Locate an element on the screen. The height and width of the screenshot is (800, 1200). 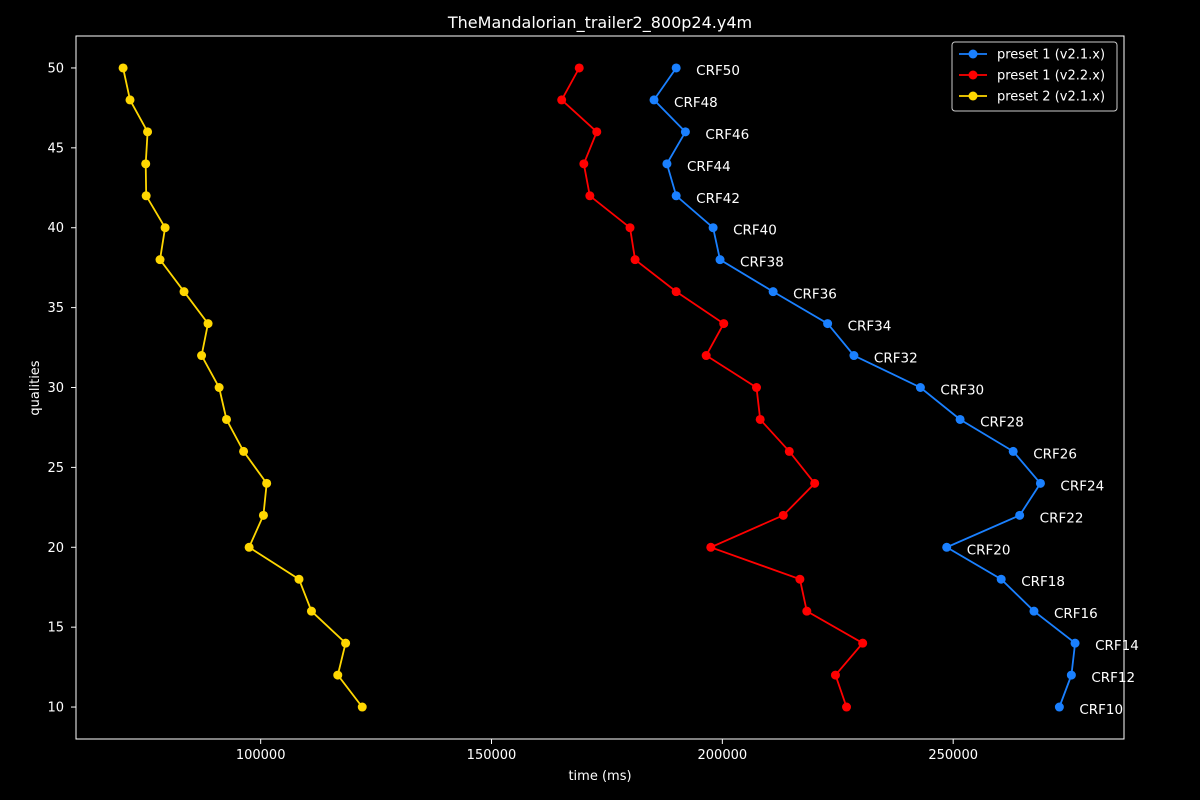
point-label: CRF36 is located at coordinates (815, 295).